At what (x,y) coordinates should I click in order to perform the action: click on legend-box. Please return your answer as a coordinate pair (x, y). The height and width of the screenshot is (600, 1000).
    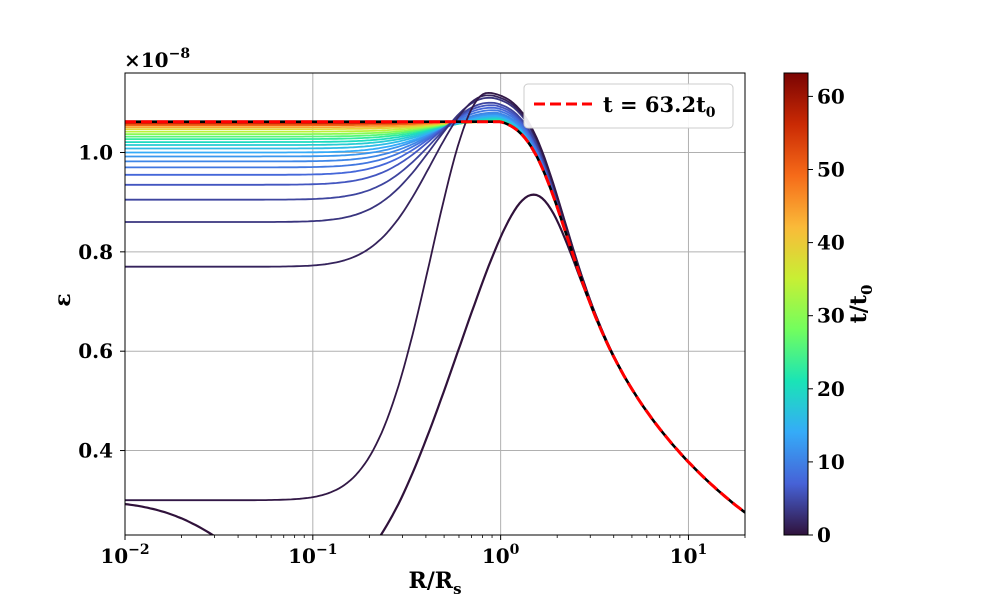
    Looking at the image, I should click on (628, 106).